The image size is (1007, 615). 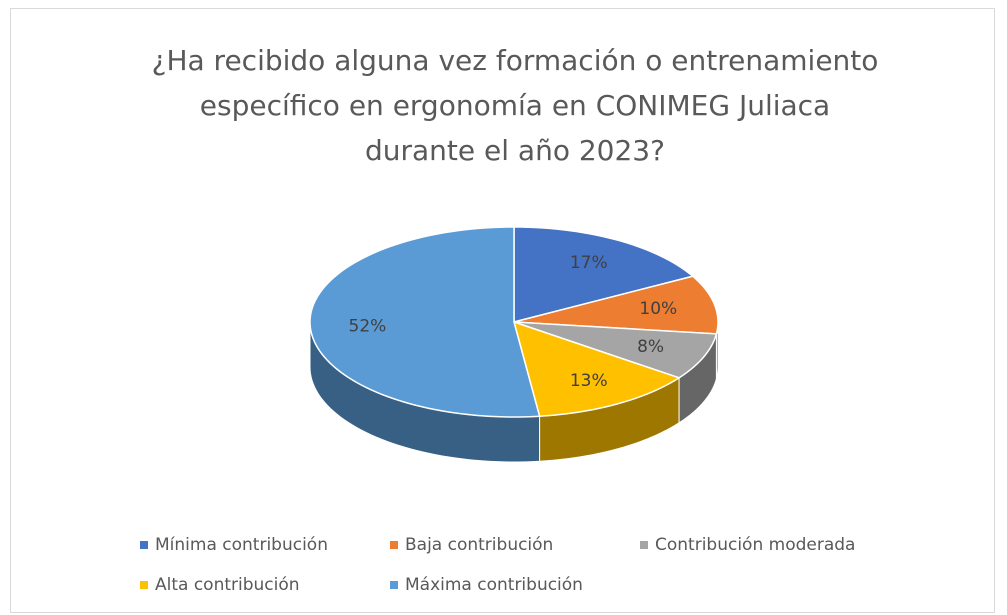 What do you see at coordinates (589, 263) in the screenshot?
I see `data-label: 17%` at bounding box center [589, 263].